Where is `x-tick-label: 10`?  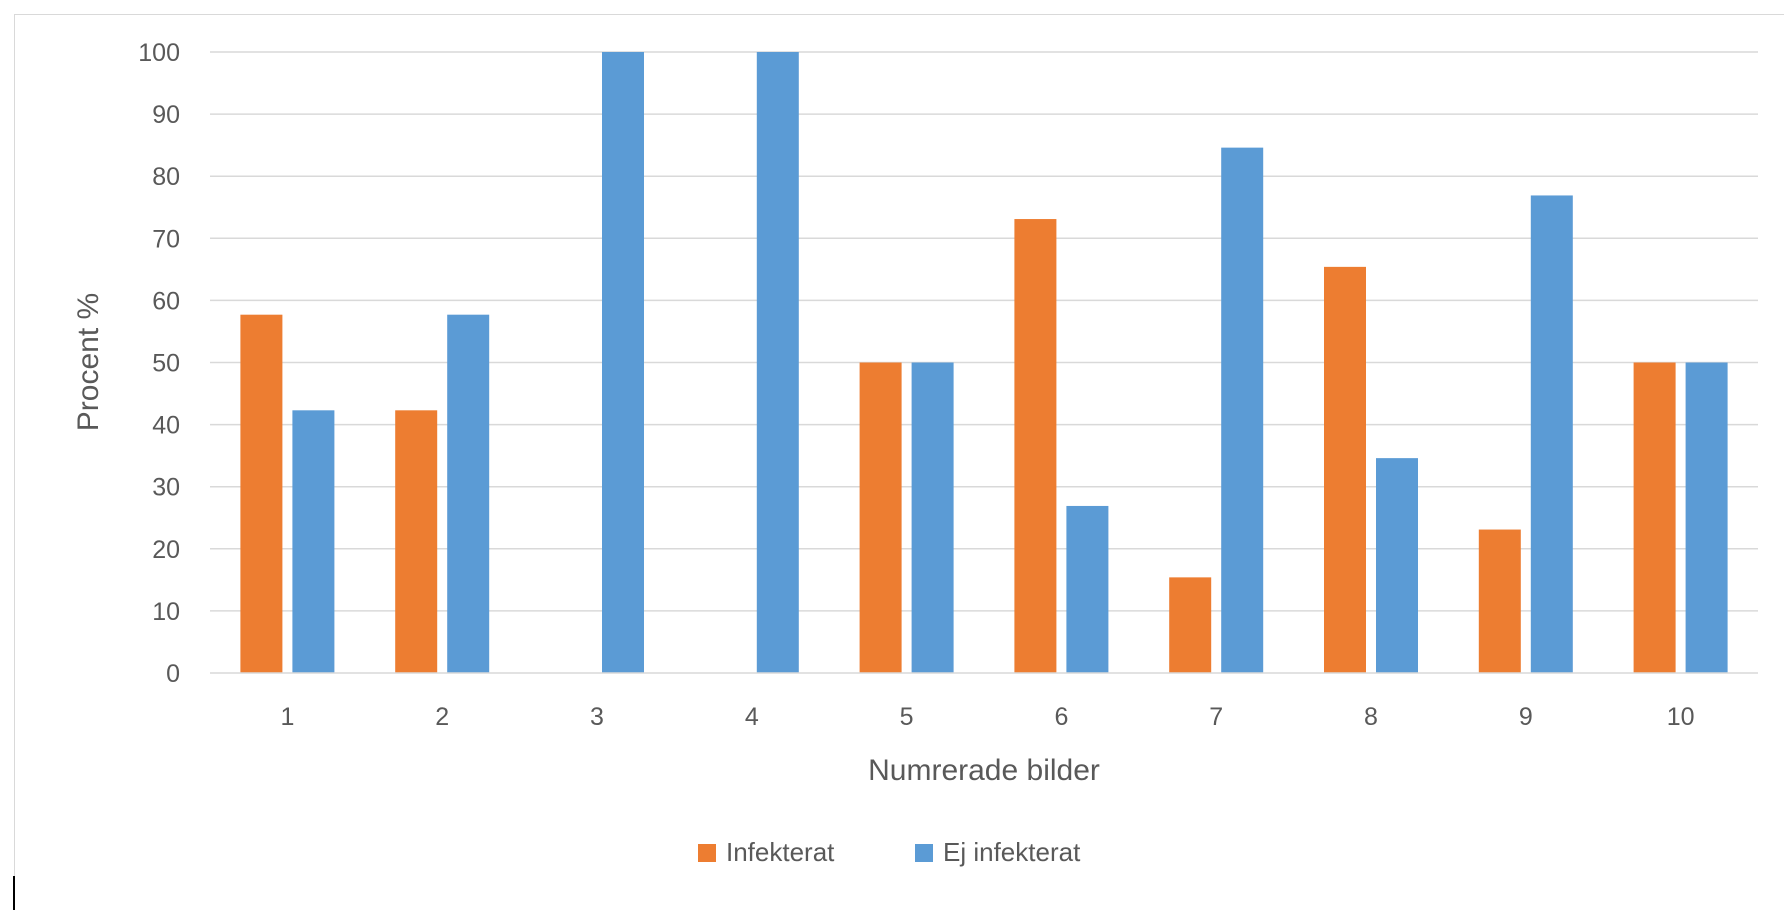 x-tick-label: 10 is located at coordinates (1681, 717).